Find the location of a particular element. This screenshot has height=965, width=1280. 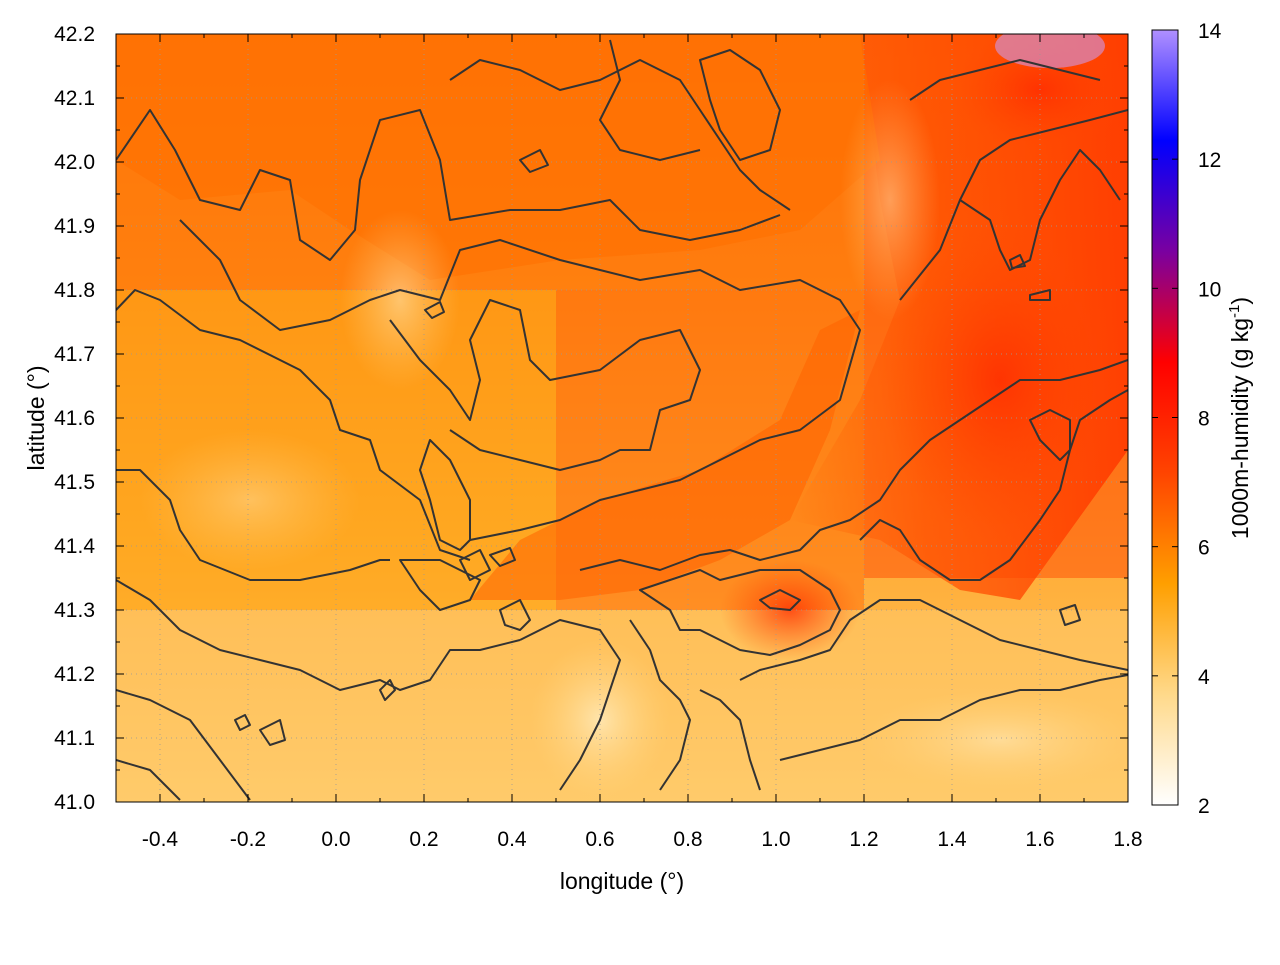

central-diagonal-overlay is located at coordinates (665, 455).